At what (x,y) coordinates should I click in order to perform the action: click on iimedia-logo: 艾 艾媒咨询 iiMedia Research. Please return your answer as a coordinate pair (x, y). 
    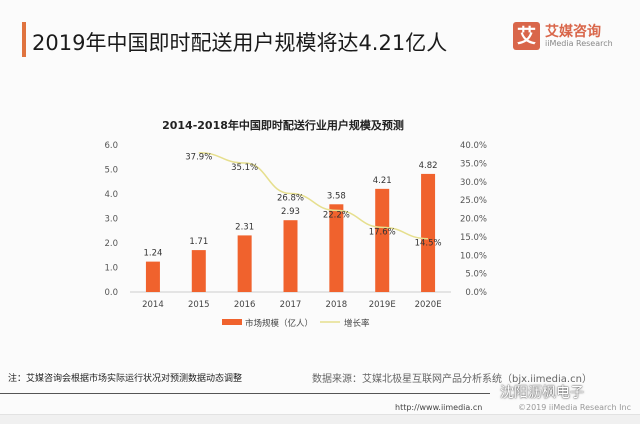
    Looking at the image, I should click on (568, 38).